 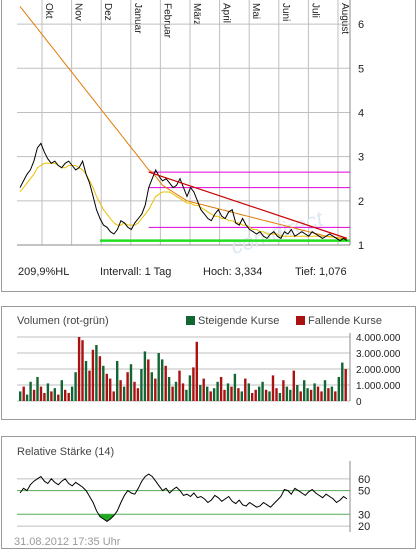 What do you see at coordinates (44, 272) in the screenshot?
I see `range-stat: 209,9%HL` at bounding box center [44, 272].